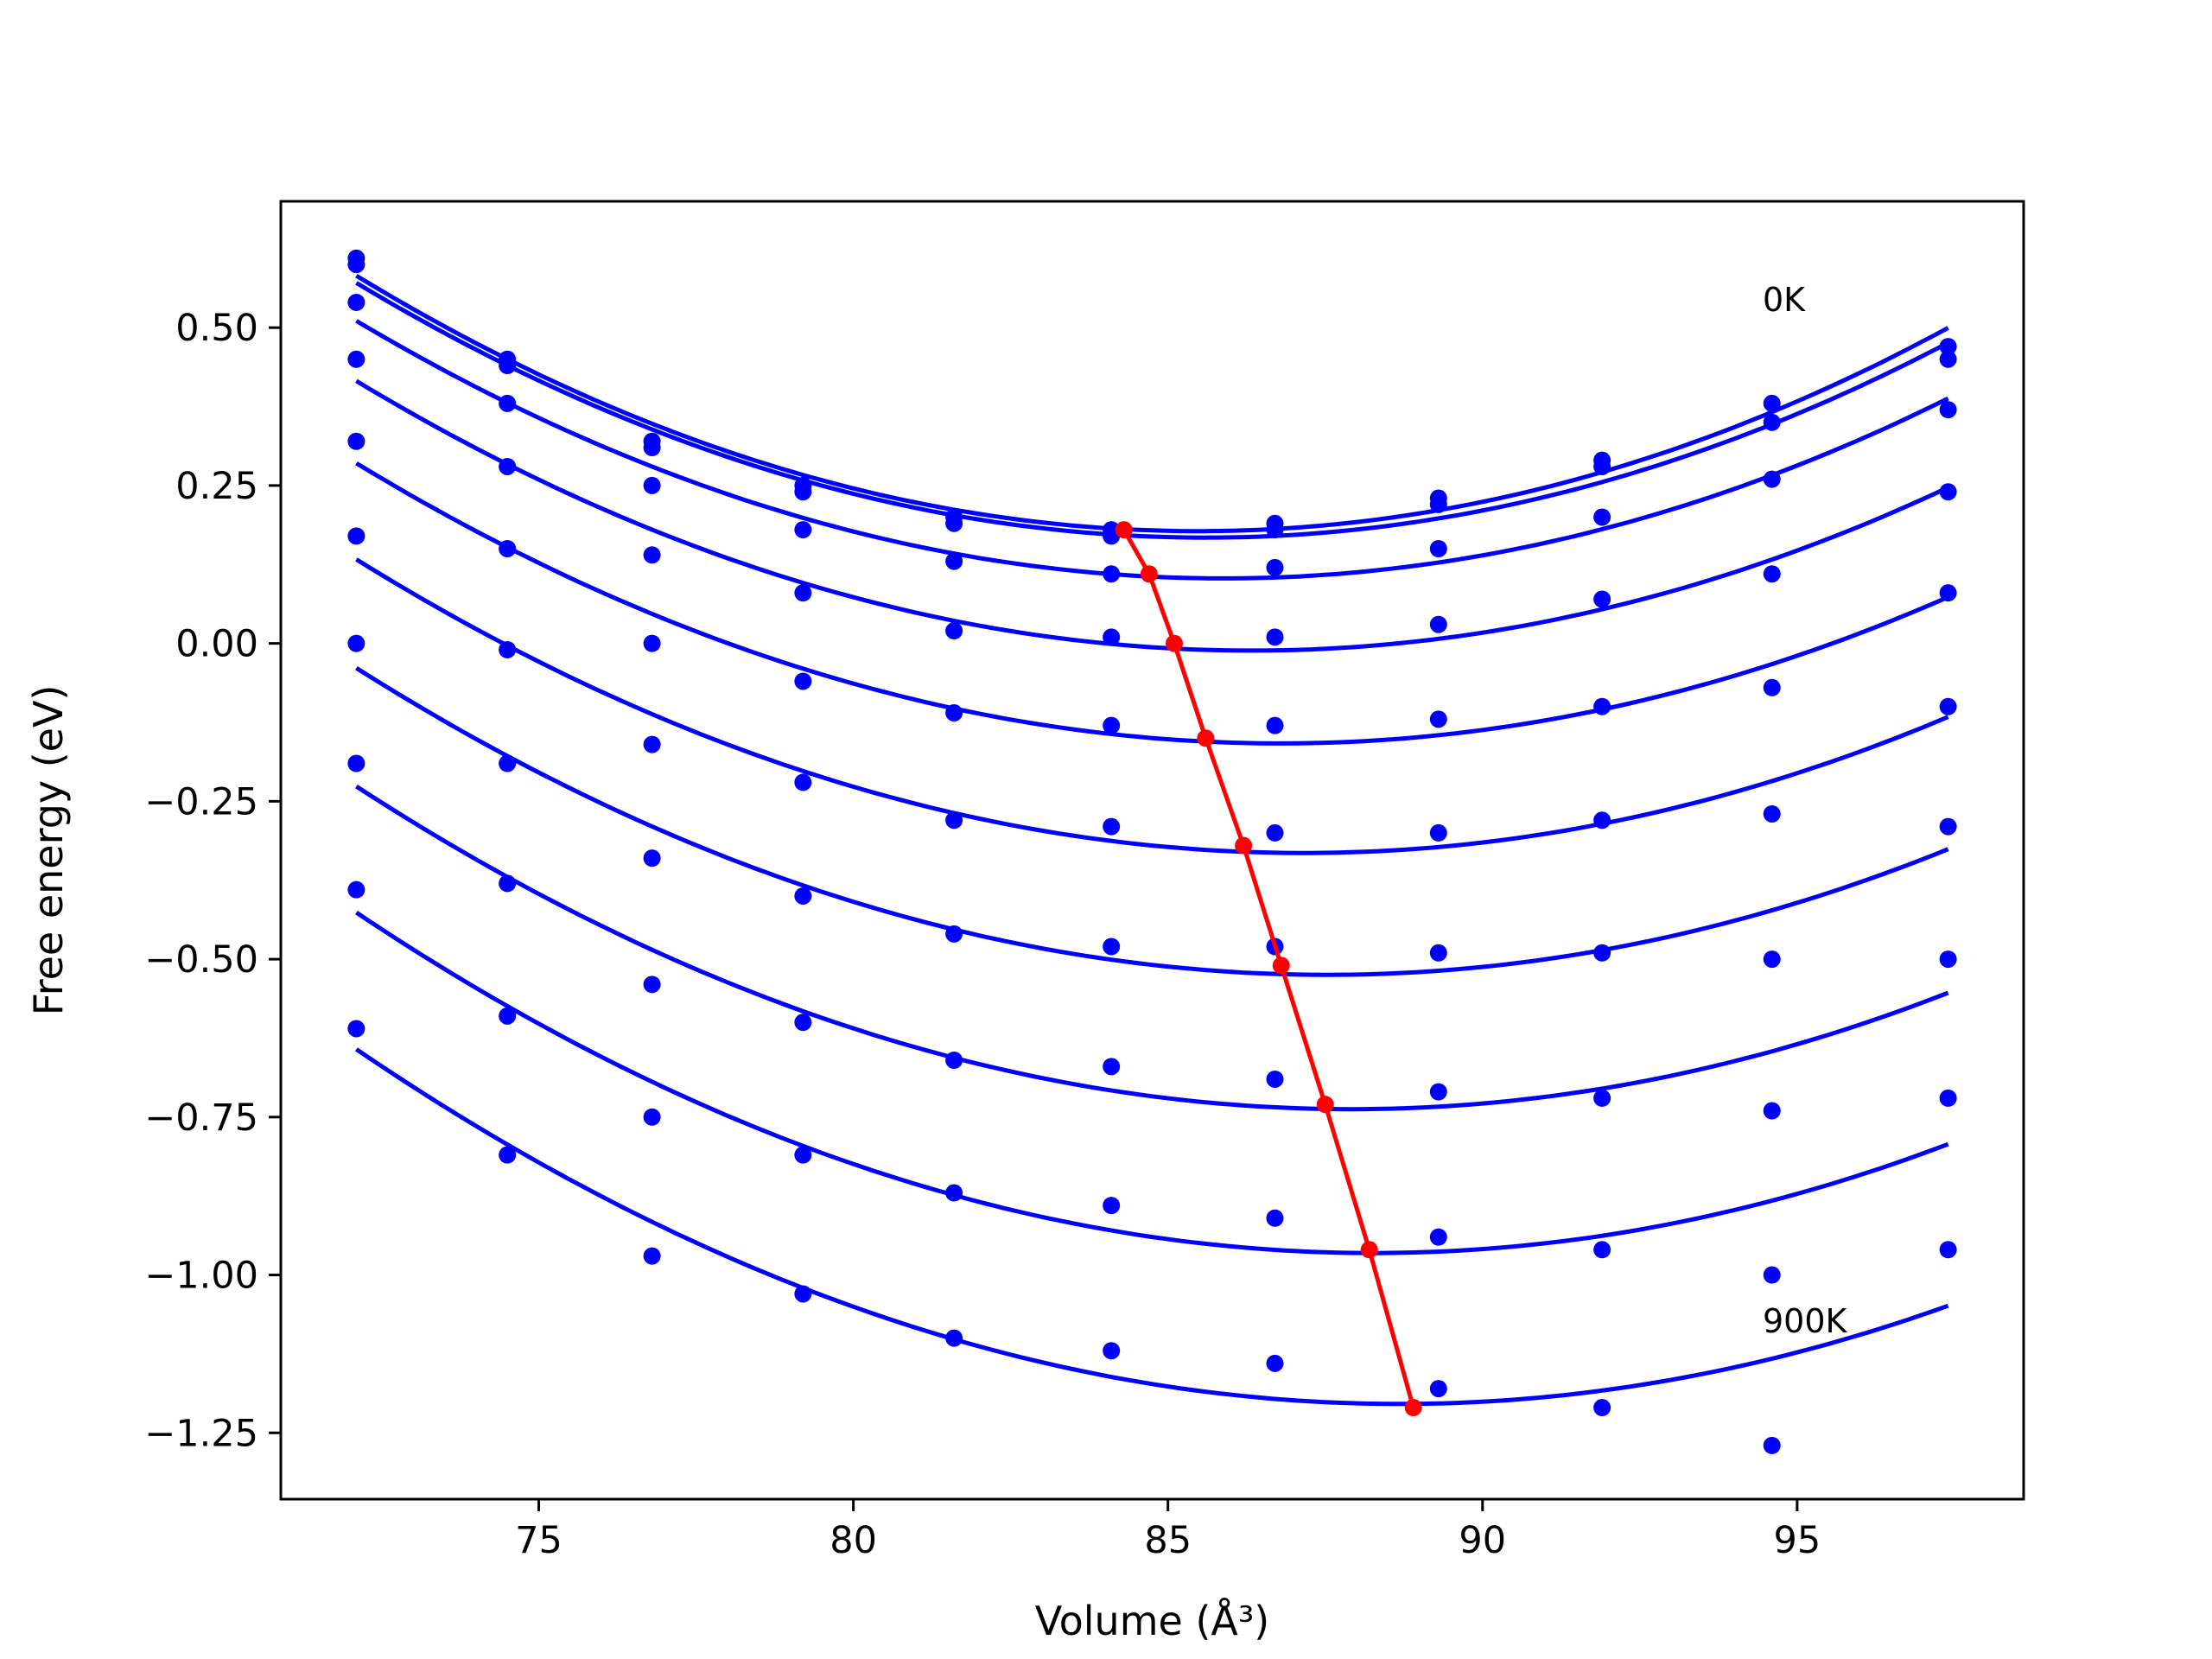 Image resolution: width=2212 pixels, height=1659 pixels. I want to click on x-tick-label-85: 85, so click(1168, 1540).